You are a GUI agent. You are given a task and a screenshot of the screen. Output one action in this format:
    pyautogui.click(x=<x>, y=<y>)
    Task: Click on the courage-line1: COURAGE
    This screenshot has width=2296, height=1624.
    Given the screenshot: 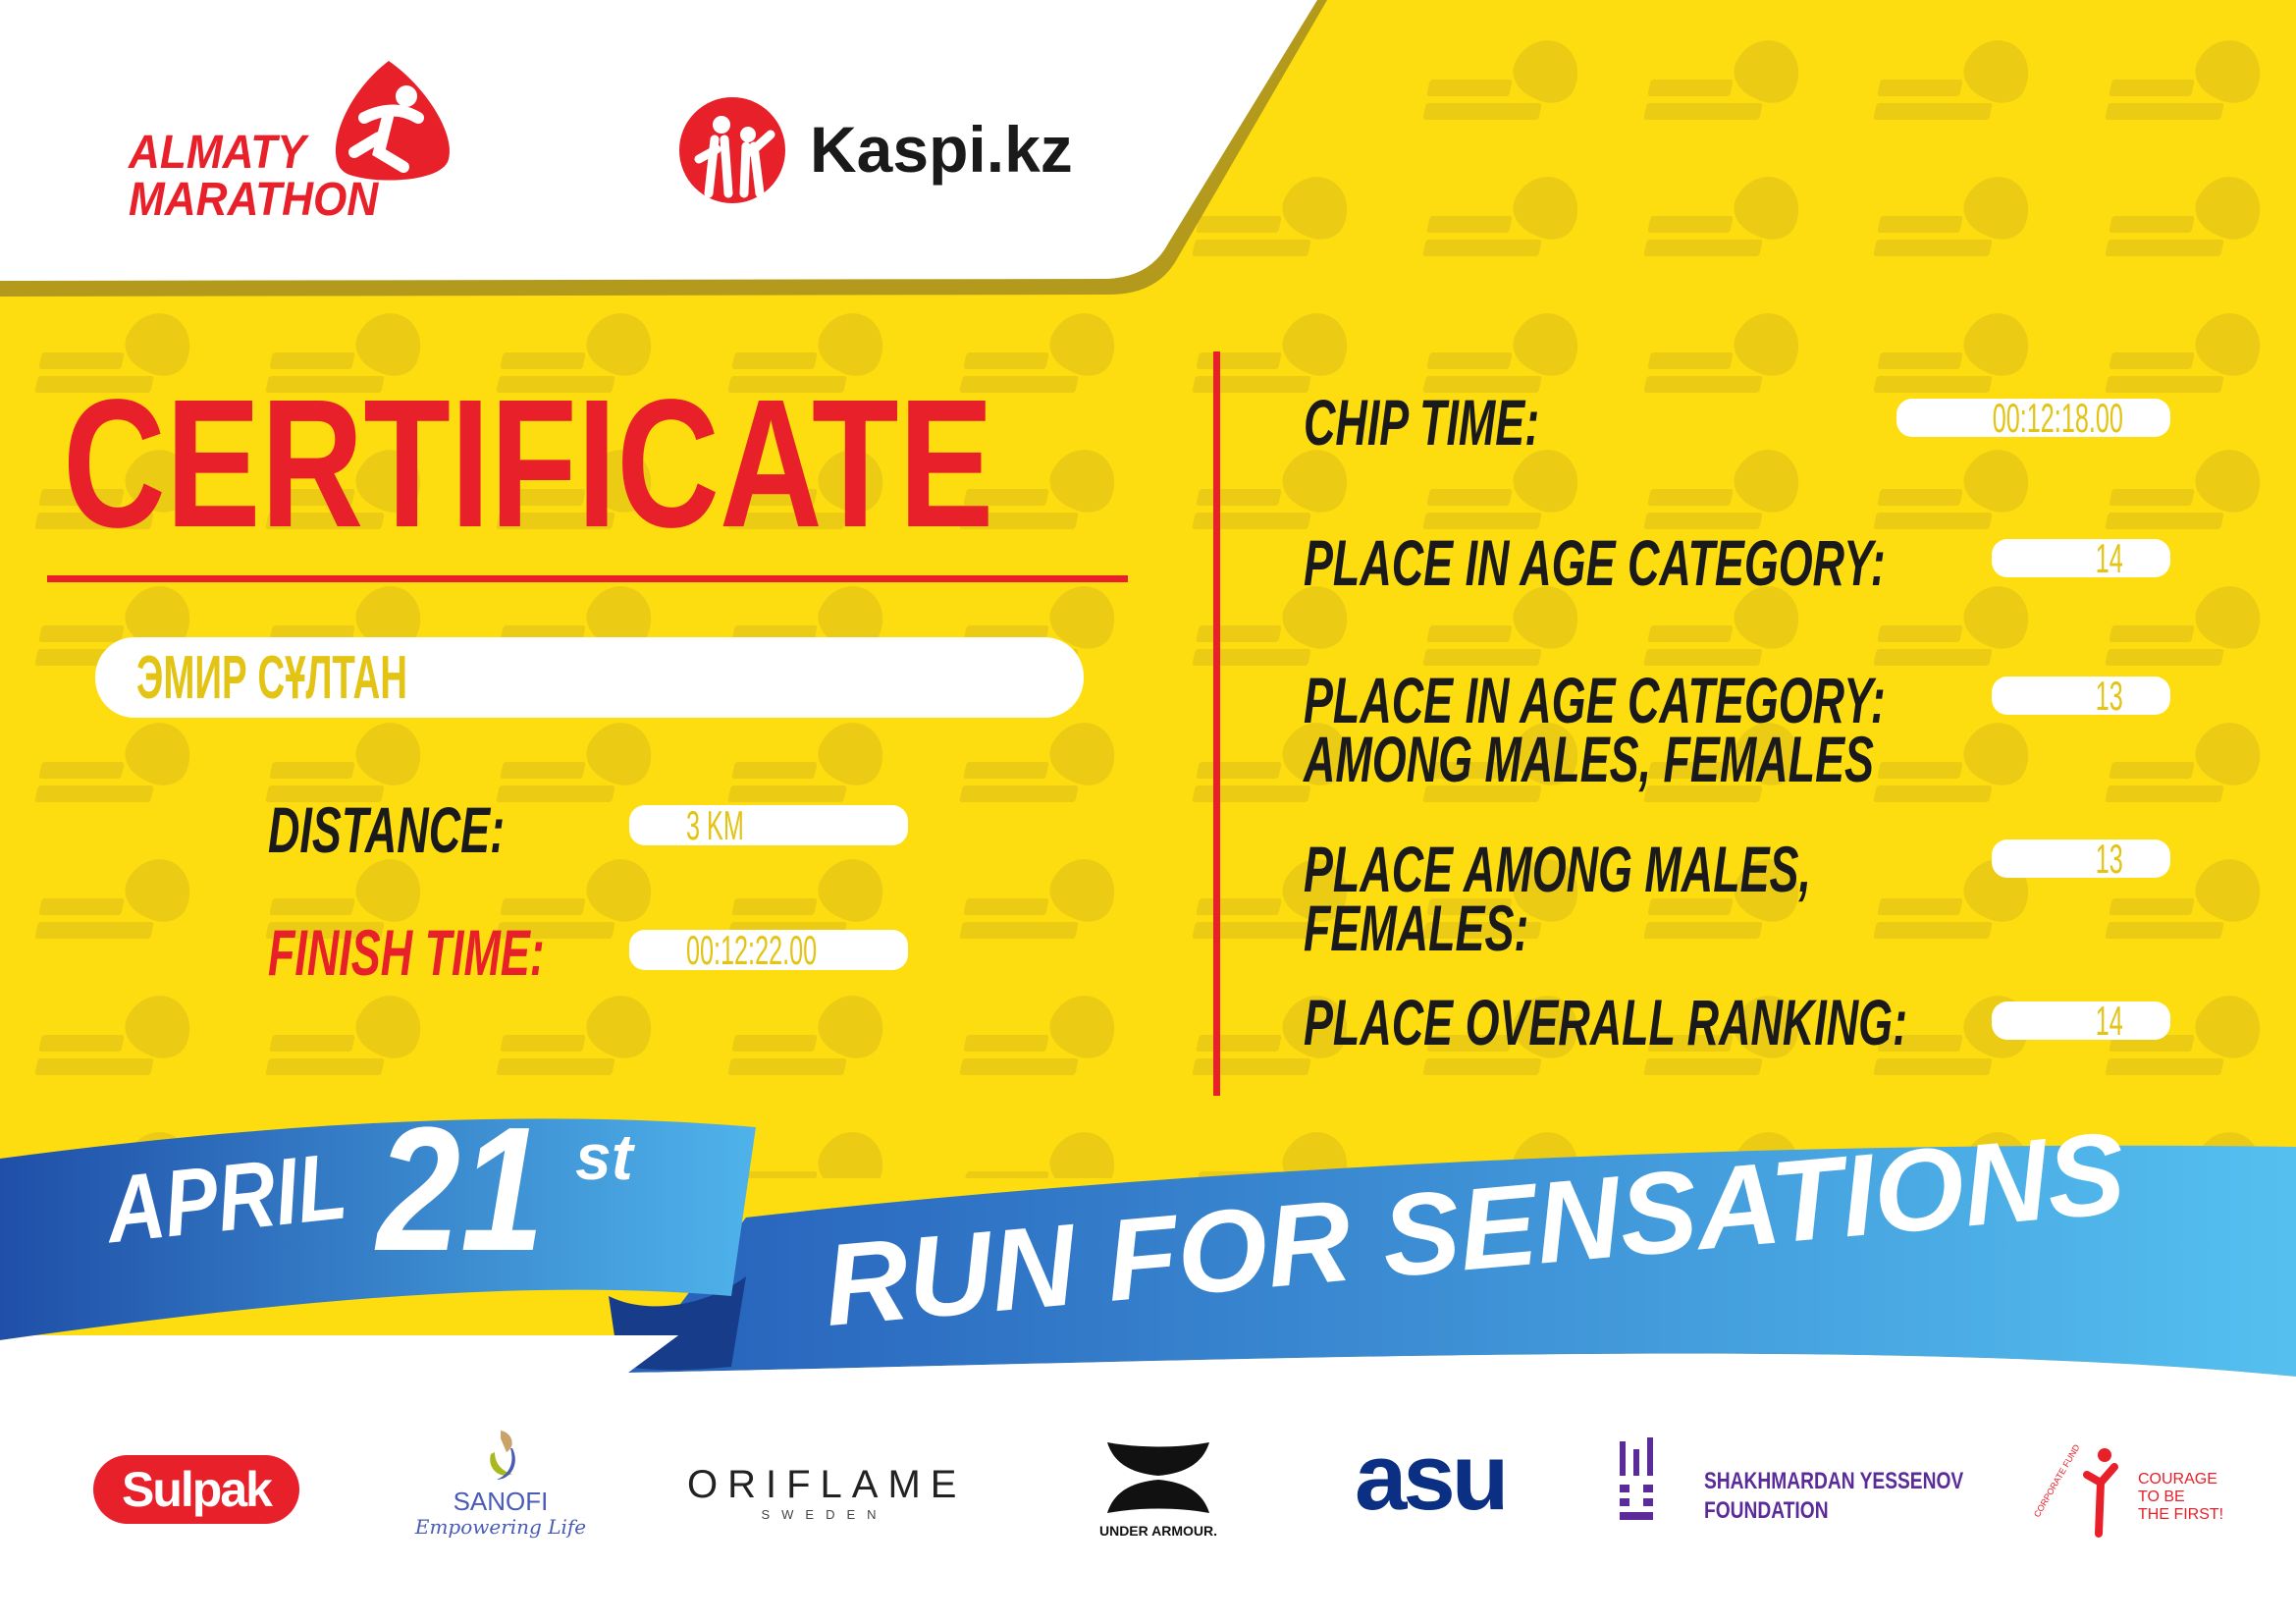 What is the action you would take?
    pyautogui.click(x=2177, y=1479)
    